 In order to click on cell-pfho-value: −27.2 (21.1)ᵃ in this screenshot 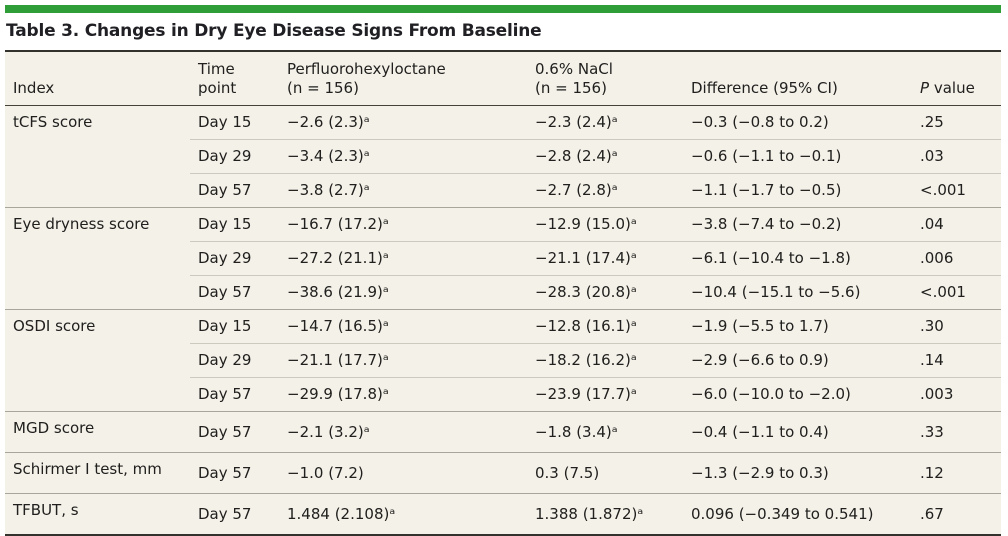, I will do `click(403, 258)`.